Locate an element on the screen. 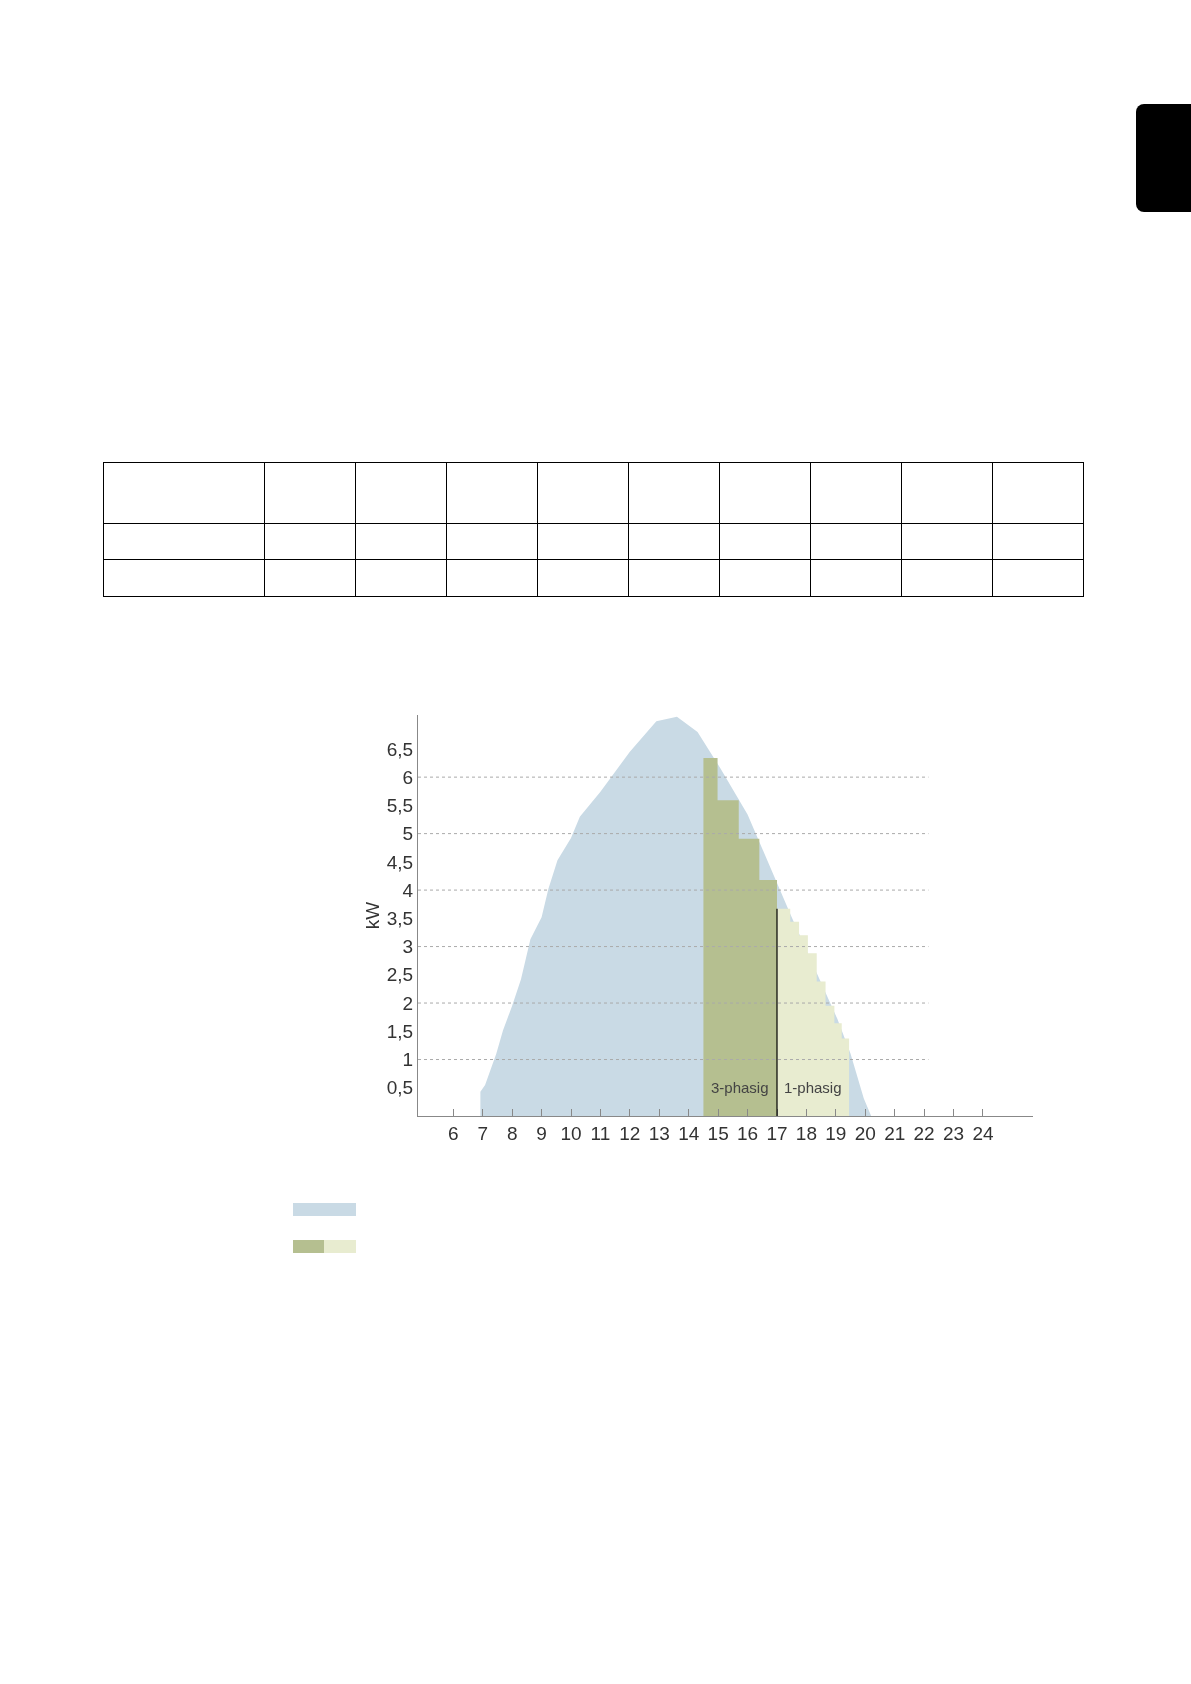 This screenshot has width=1191, height=1684. y-tick-label: 0,5 is located at coordinates (400, 1088).